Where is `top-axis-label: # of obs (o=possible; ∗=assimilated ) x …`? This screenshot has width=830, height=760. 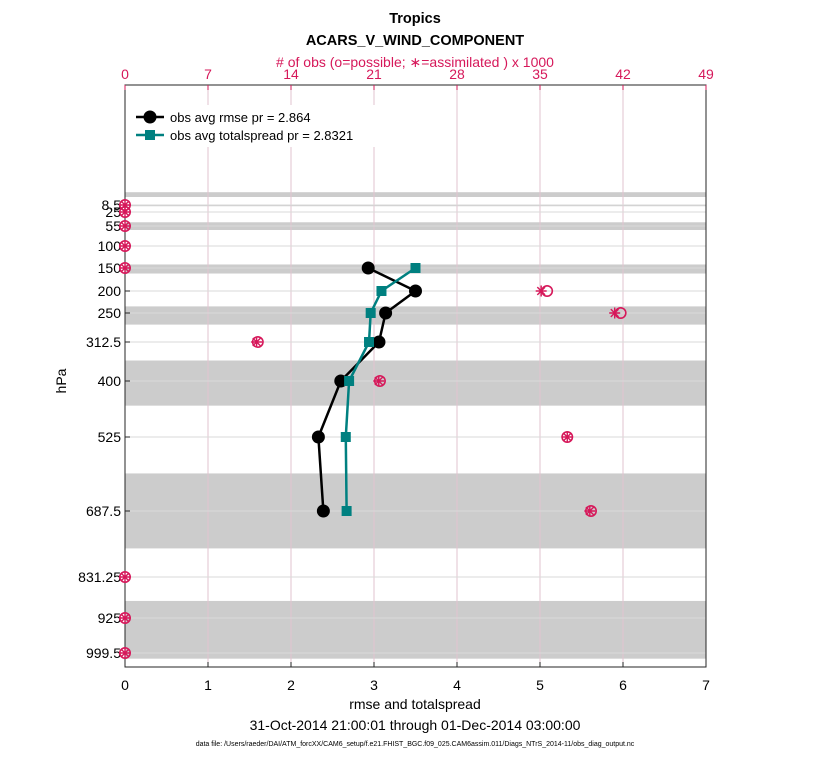 top-axis-label: # of obs (o=possible; ∗=assimilated ) x … is located at coordinates (415, 62).